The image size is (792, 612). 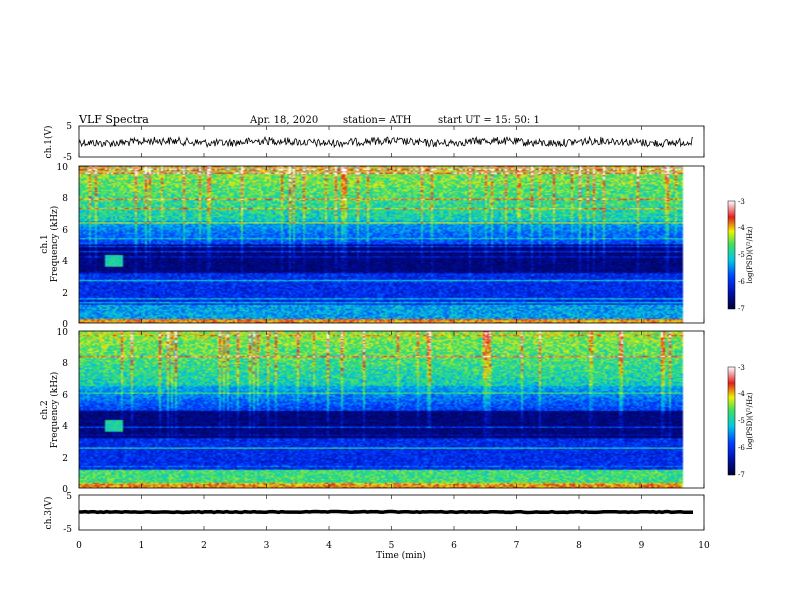 What do you see at coordinates (386, 142) in the screenshot?
I see `ch1-waveform-line` at bounding box center [386, 142].